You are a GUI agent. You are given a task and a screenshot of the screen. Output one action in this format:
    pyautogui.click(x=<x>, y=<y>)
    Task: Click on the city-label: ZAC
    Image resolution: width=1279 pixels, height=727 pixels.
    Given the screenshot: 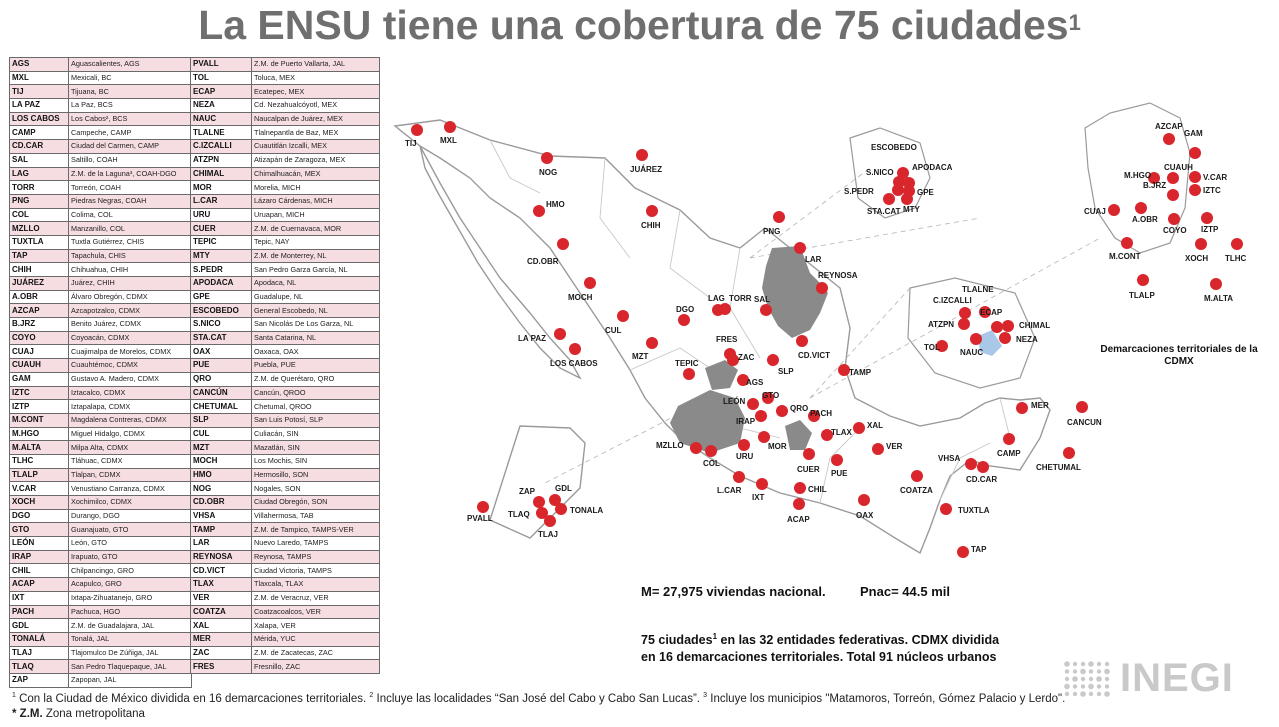 What is the action you would take?
    pyautogui.click(x=746, y=357)
    